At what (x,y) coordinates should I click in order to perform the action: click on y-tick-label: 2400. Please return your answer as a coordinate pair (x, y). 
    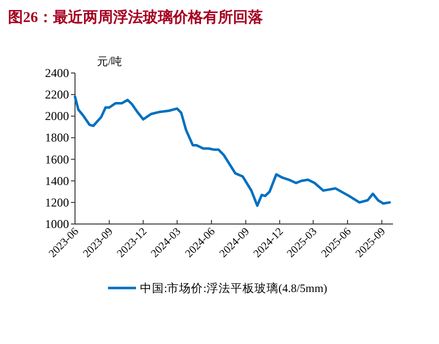
    Looking at the image, I should click on (57, 73).